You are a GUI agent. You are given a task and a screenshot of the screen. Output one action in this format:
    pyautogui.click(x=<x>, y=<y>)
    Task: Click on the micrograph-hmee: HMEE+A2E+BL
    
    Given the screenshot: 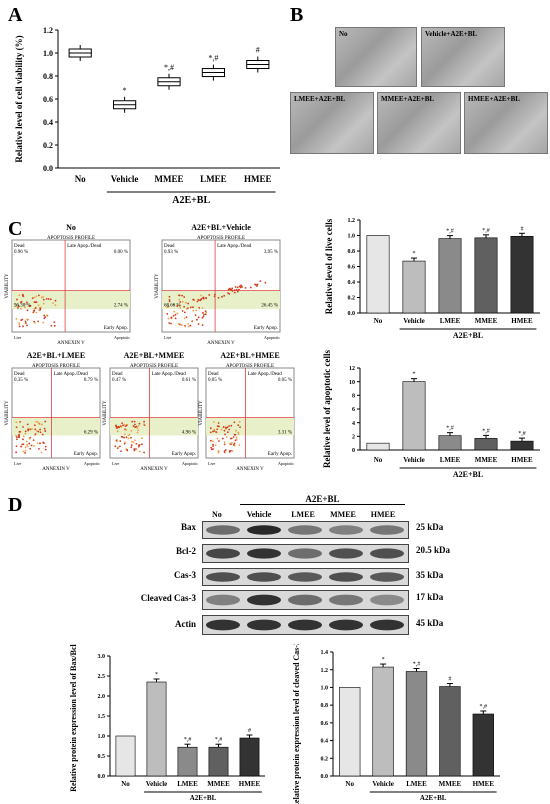 What is the action you would take?
    pyautogui.click(x=506, y=123)
    